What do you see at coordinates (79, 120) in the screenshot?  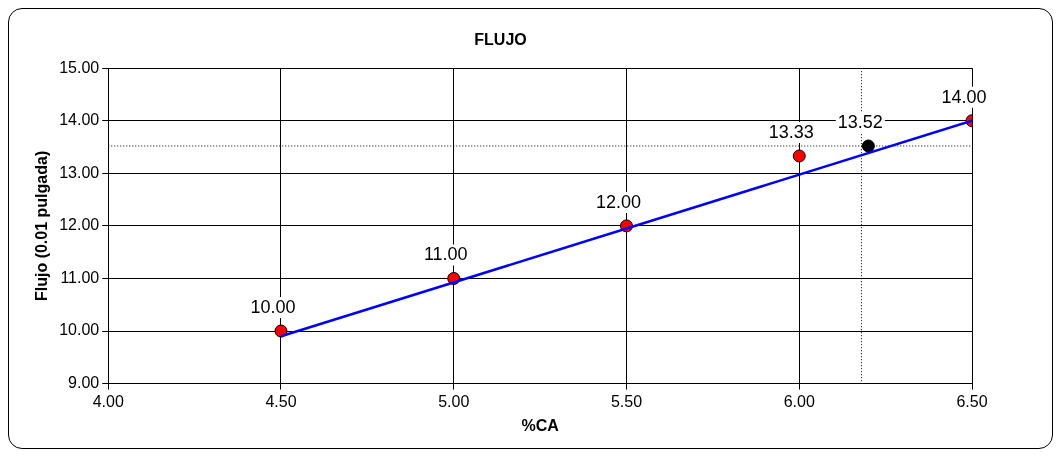 I see `y-tick-label: 14.00` at bounding box center [79, 120].